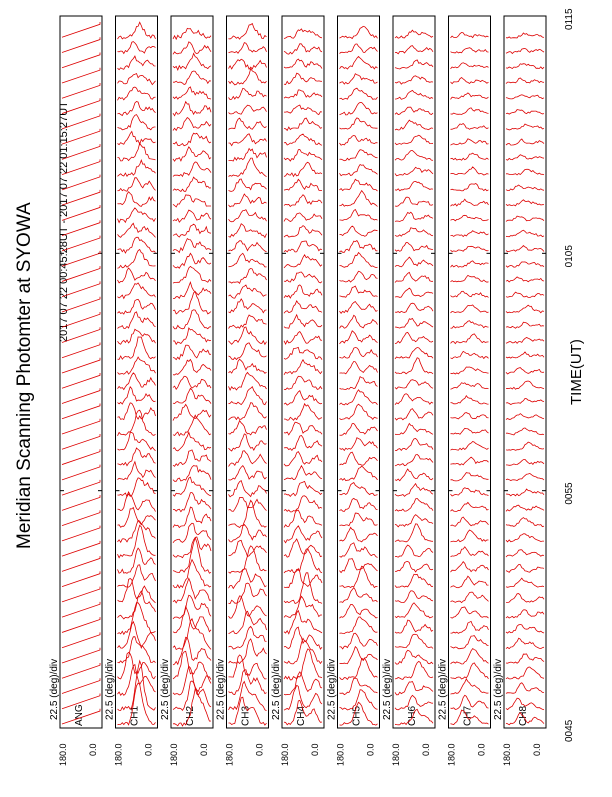 The width and height of the screenshot is (612, 797). I want to click on panel-ch2: 22.5 (deg)/div 180.0 0.0 CH2, so click(187, 390).